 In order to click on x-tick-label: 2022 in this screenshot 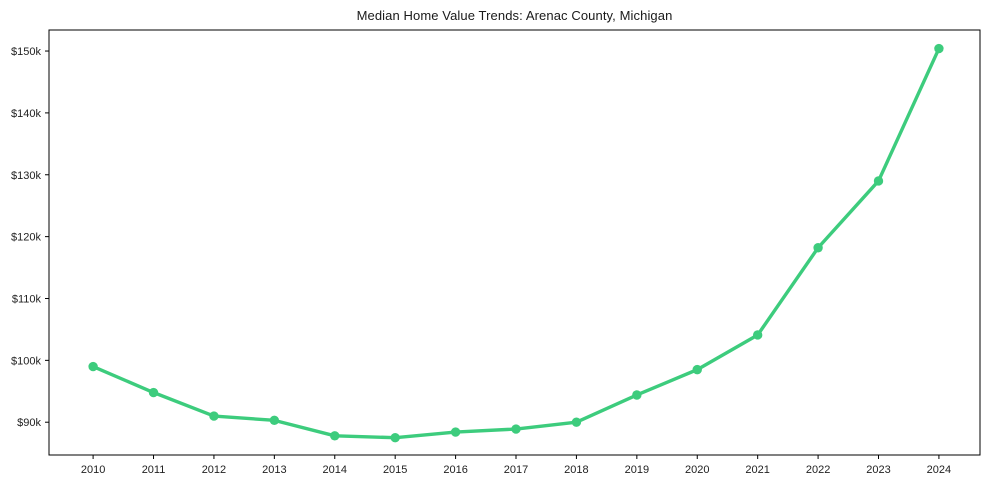, I will do `click(818, 470)`.